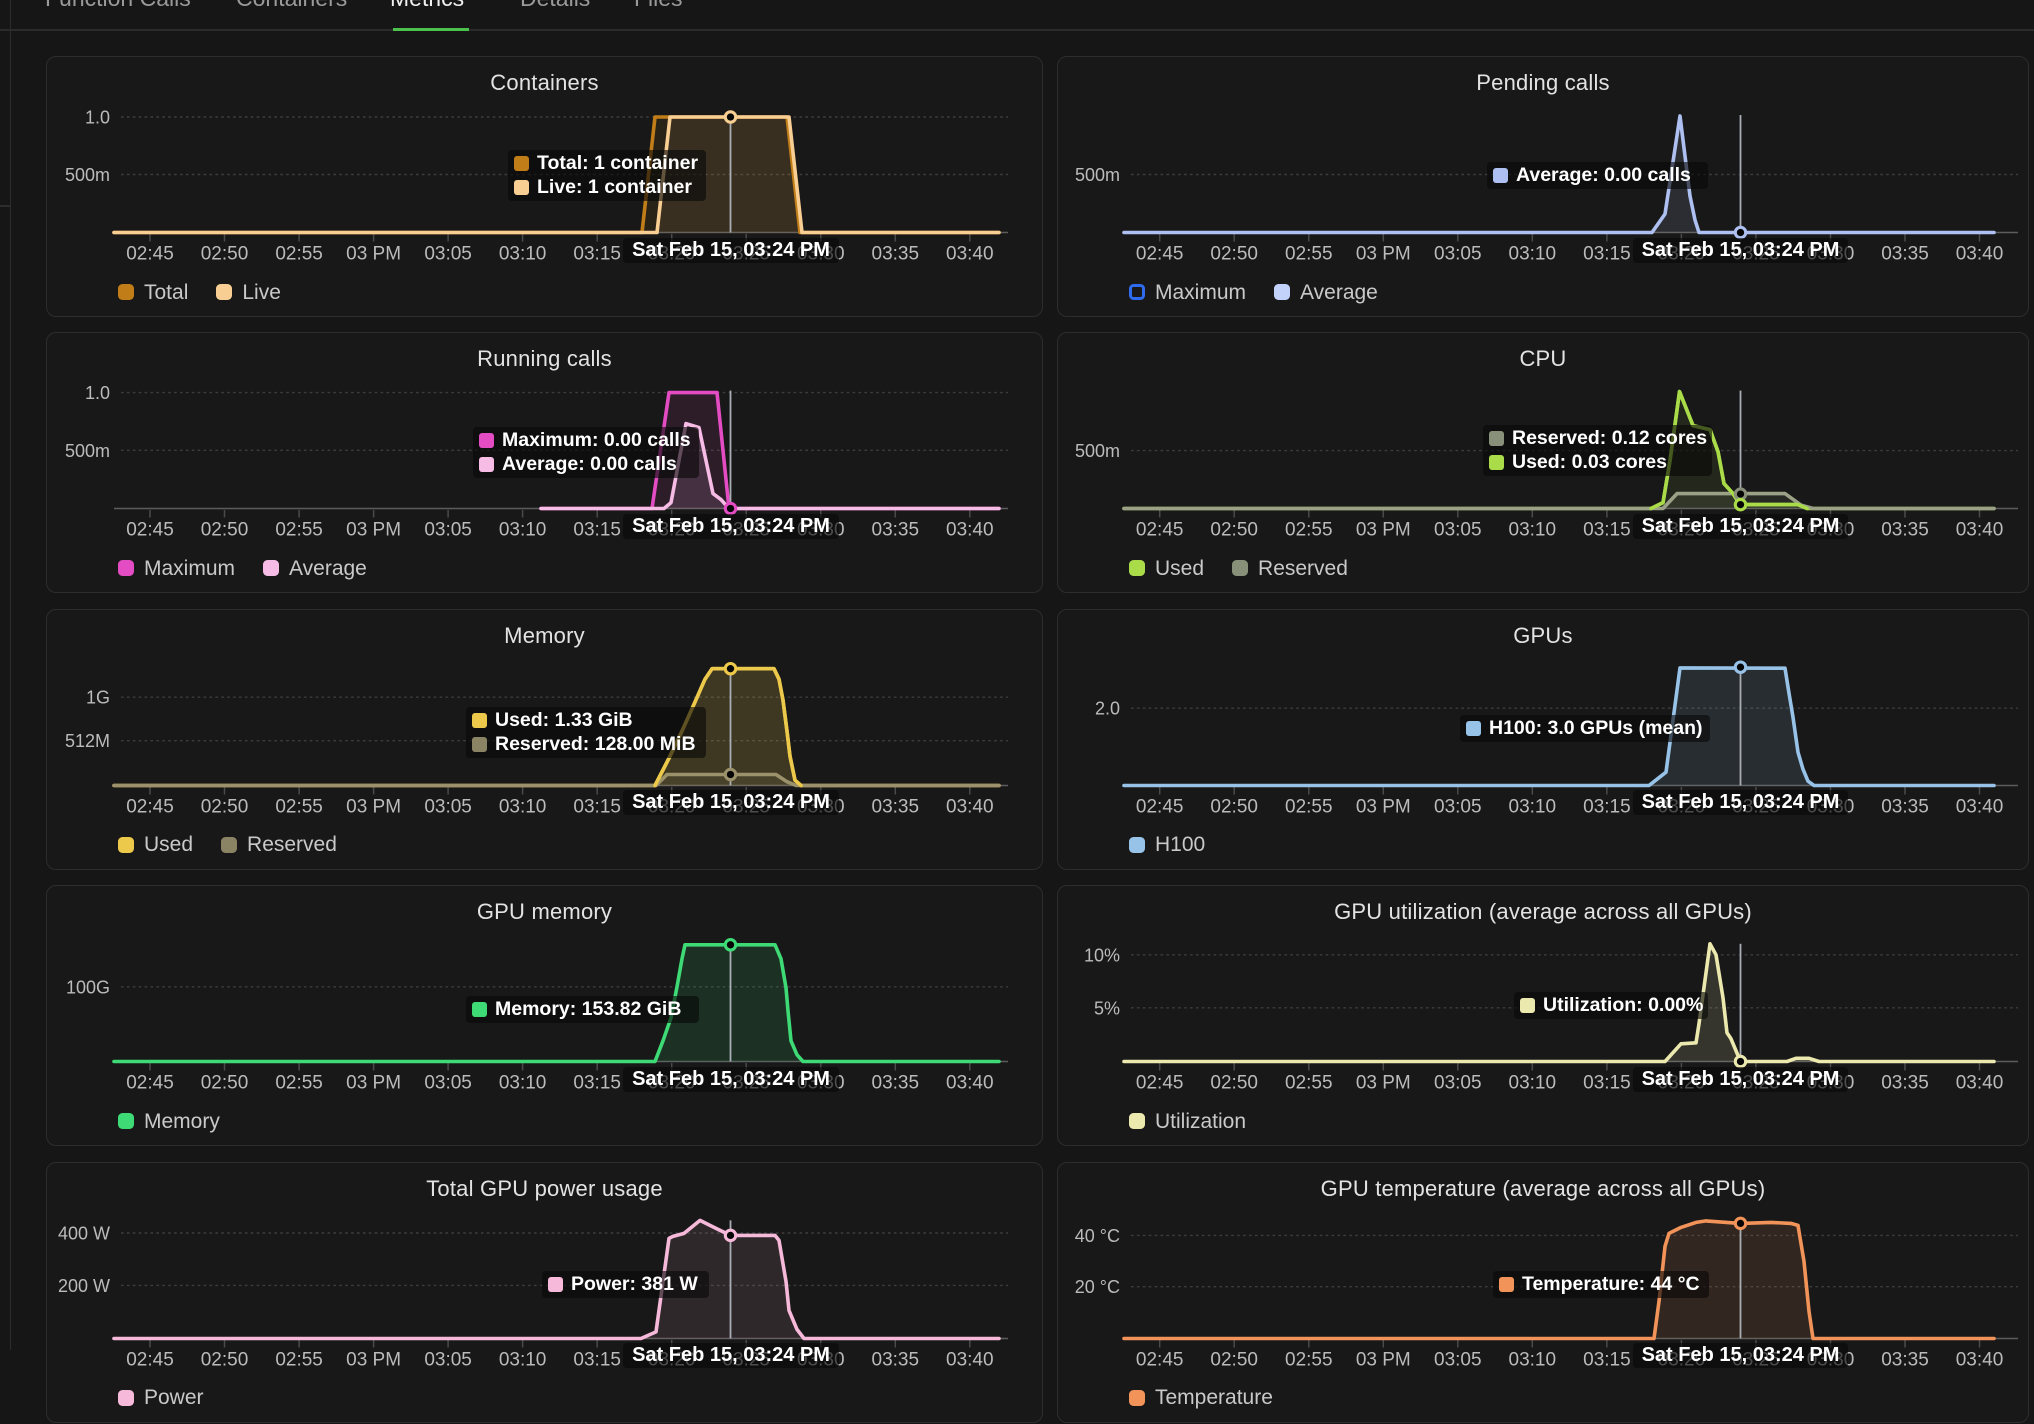  Describe the element at coordinates (84, 1233) in the screenshot. I see `svg-text: 400 W` at that location.